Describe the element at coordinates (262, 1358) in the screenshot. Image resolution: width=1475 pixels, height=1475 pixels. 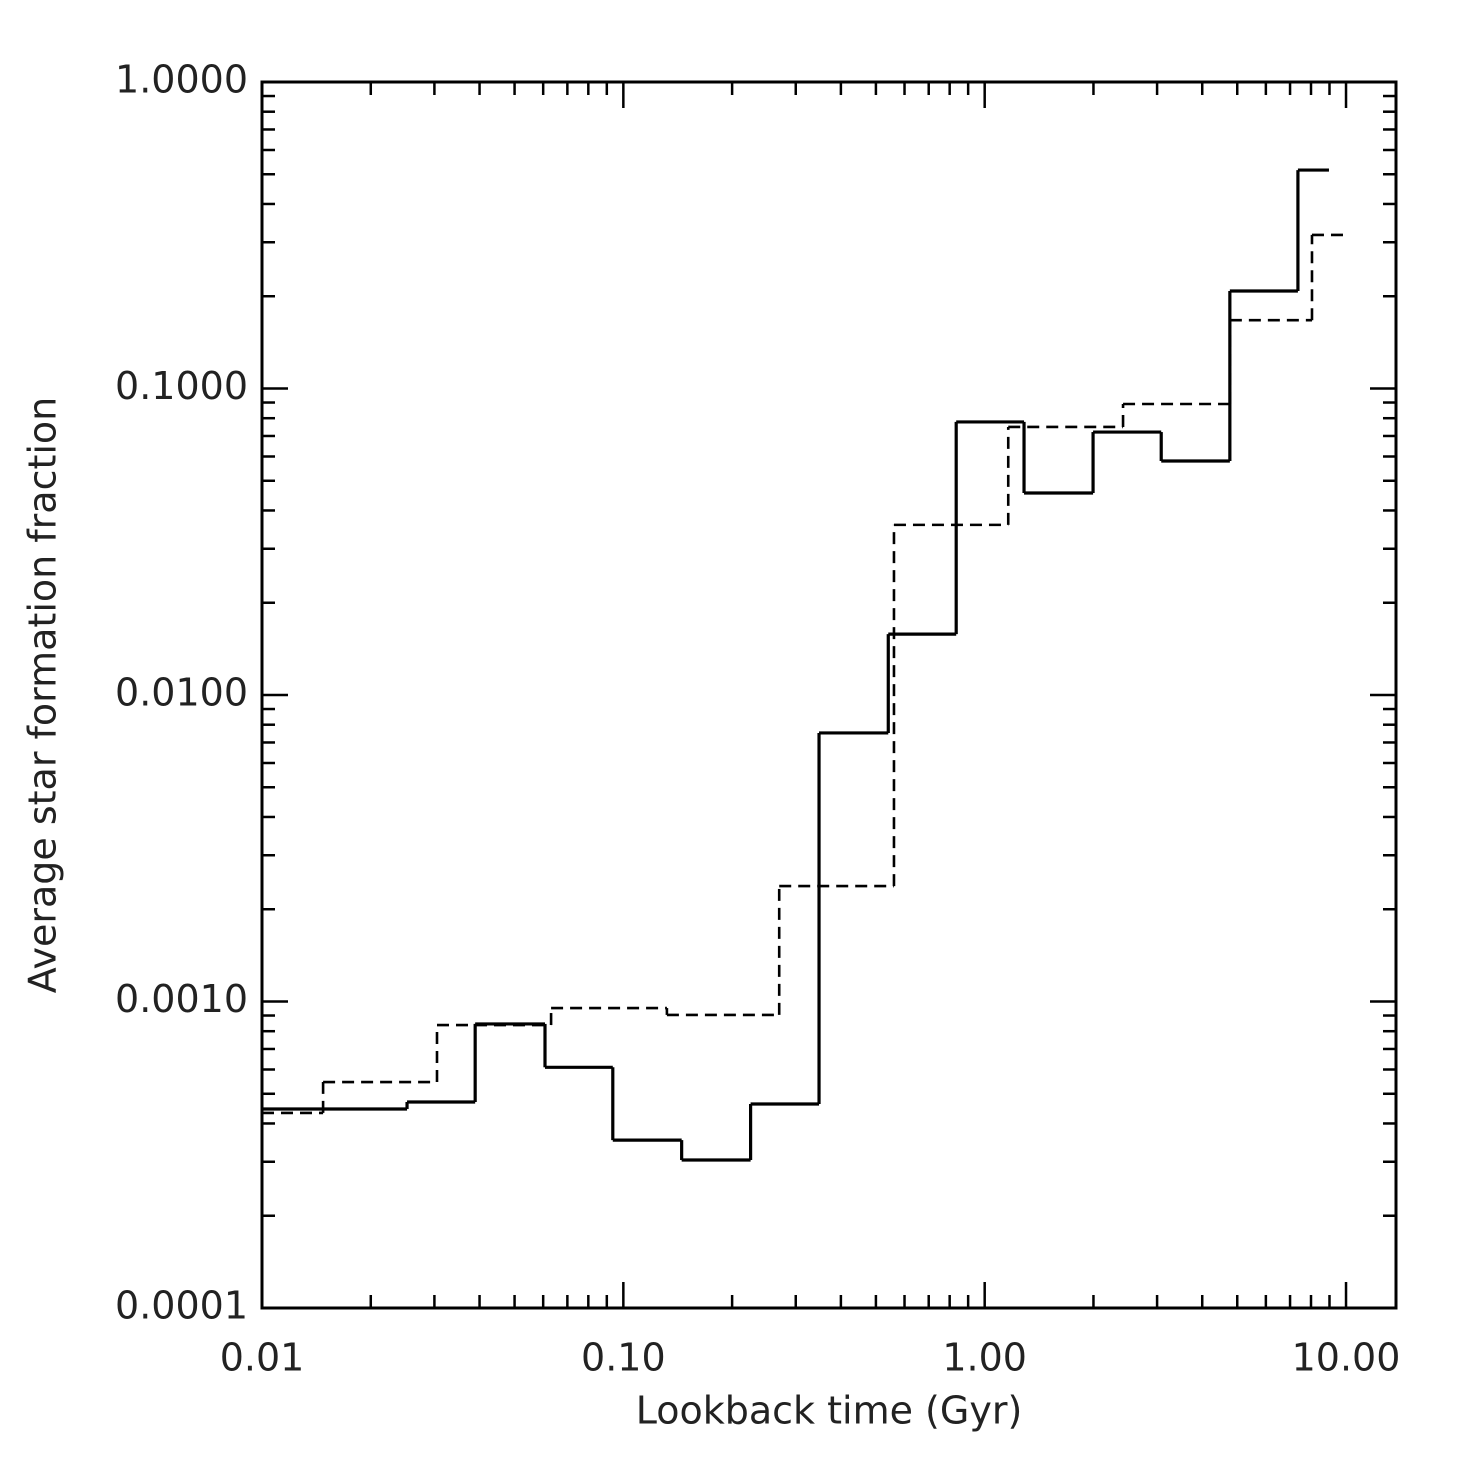
I see `x-tick-label: 0.01` at that location.